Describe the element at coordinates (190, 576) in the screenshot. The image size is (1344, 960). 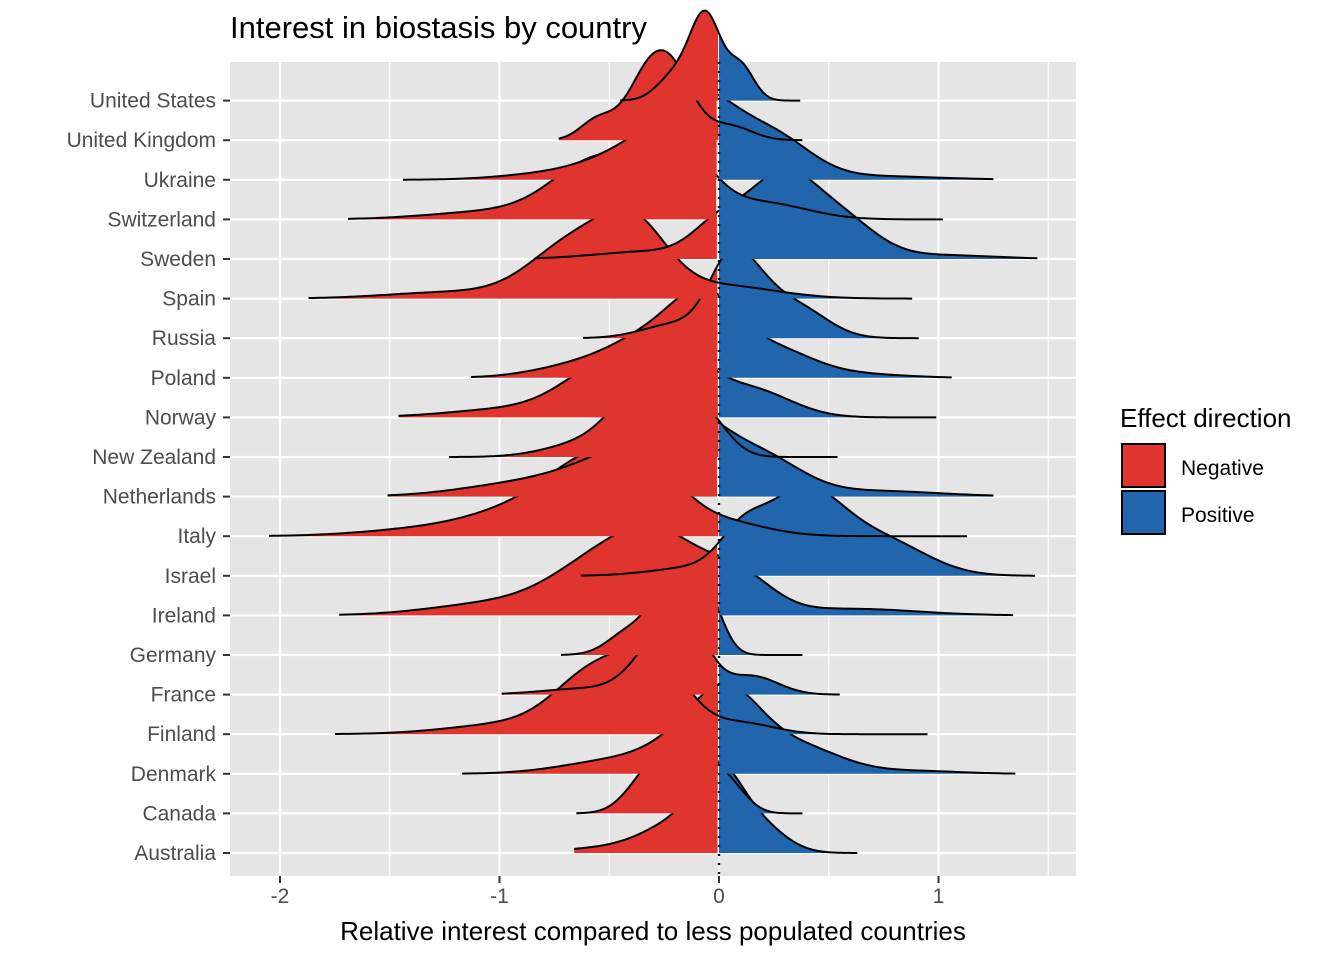
I see `y-tick-label: Israel` at that location.